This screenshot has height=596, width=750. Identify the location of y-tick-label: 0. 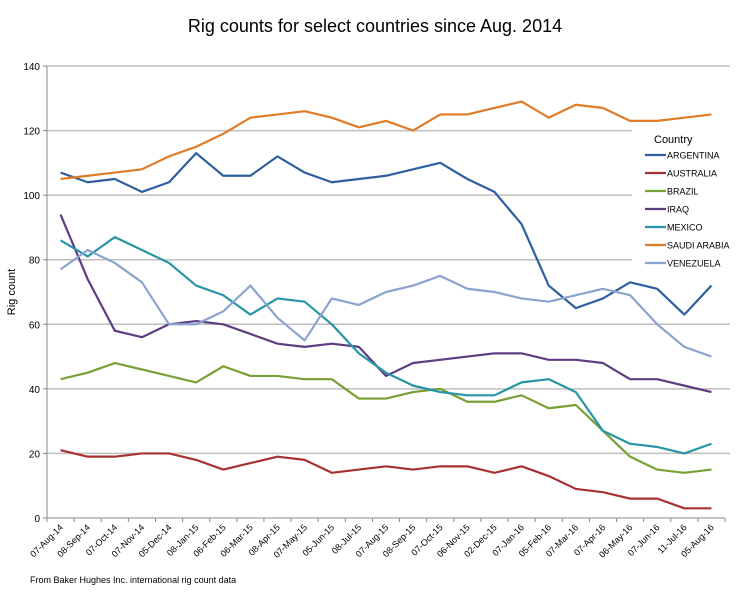
(37, 519).